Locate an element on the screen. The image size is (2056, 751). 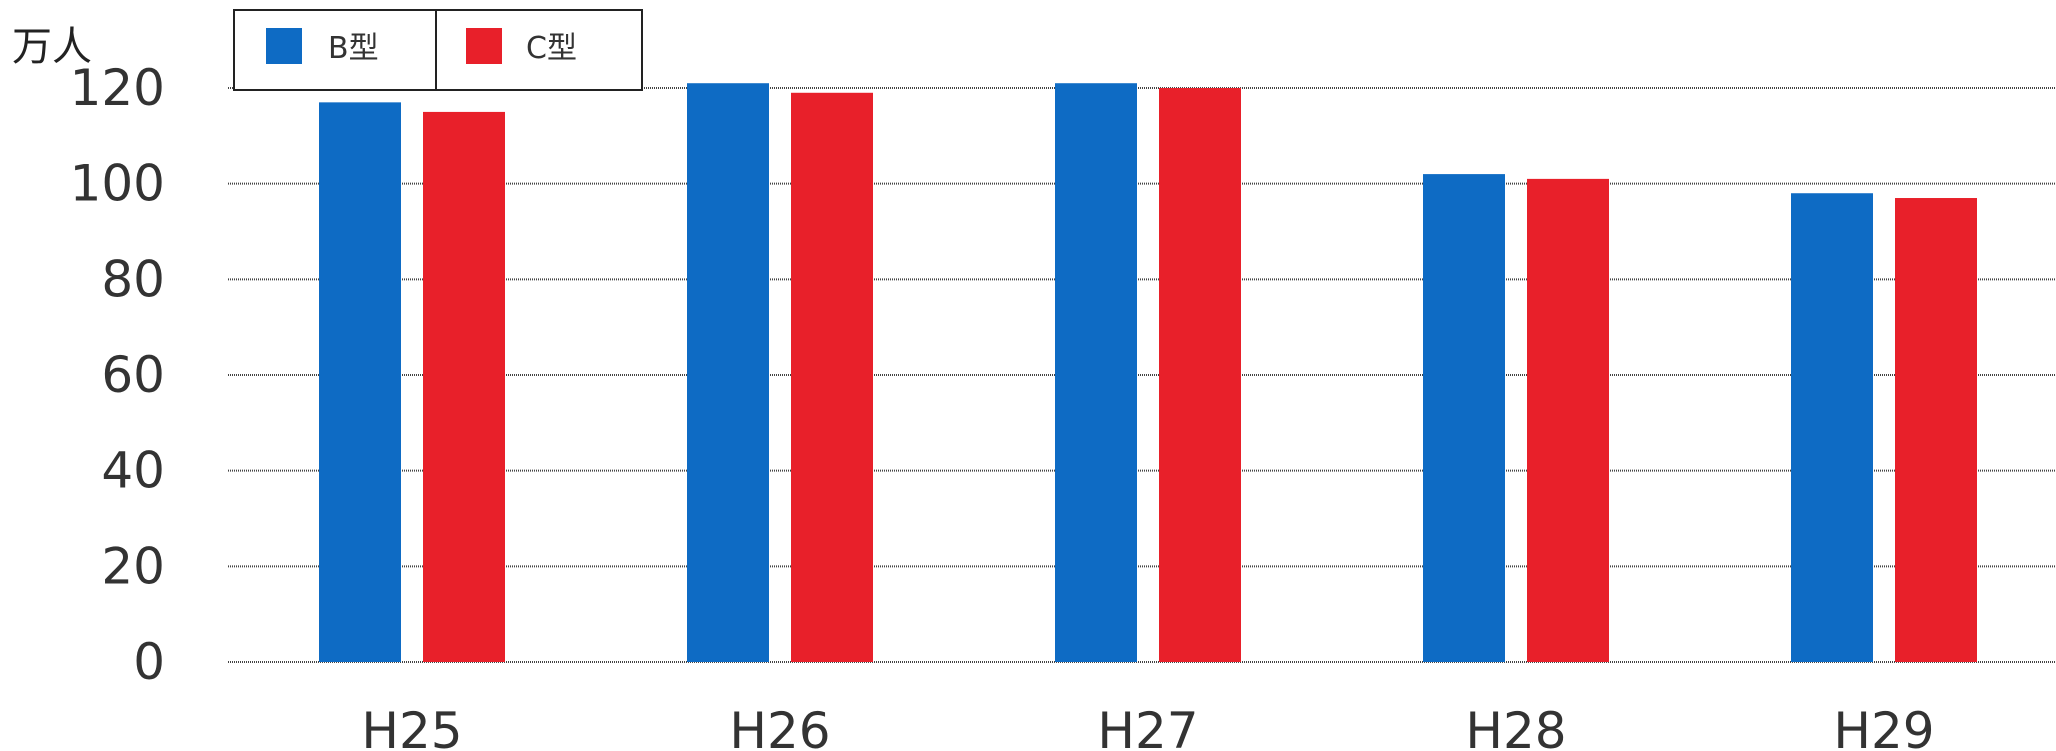
y-tick-label-100: 100 is located at coordinates (117, 184).